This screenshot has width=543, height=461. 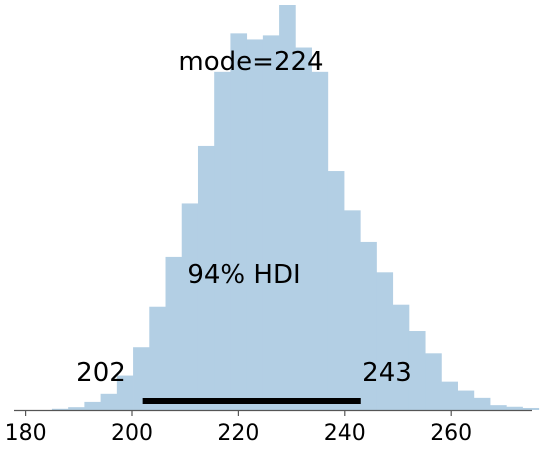 I want to click on hdi-lower-bound-label: 202, so click(x=101, y=373).